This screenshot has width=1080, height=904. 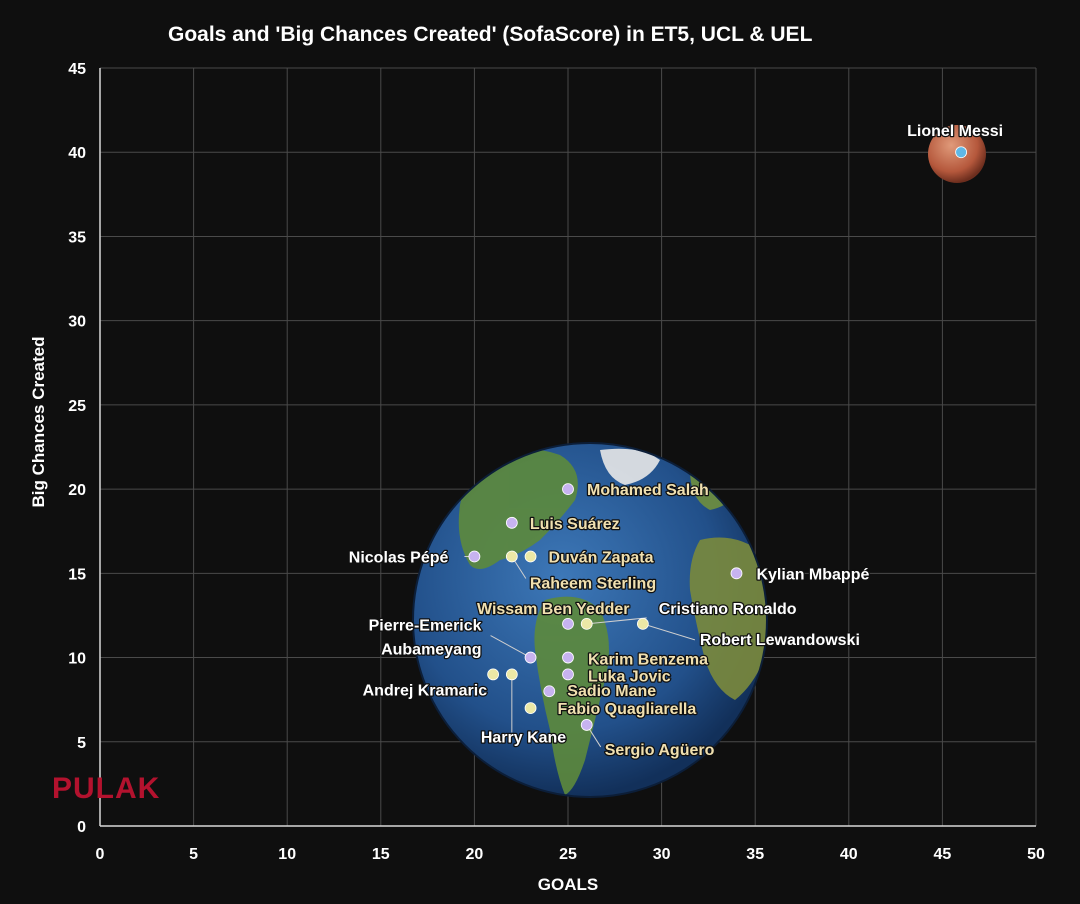 What do you see at coordinates (568, 854) in the screenshot?
I see `x-tick-label: 25` at bounding box center [568, 854].